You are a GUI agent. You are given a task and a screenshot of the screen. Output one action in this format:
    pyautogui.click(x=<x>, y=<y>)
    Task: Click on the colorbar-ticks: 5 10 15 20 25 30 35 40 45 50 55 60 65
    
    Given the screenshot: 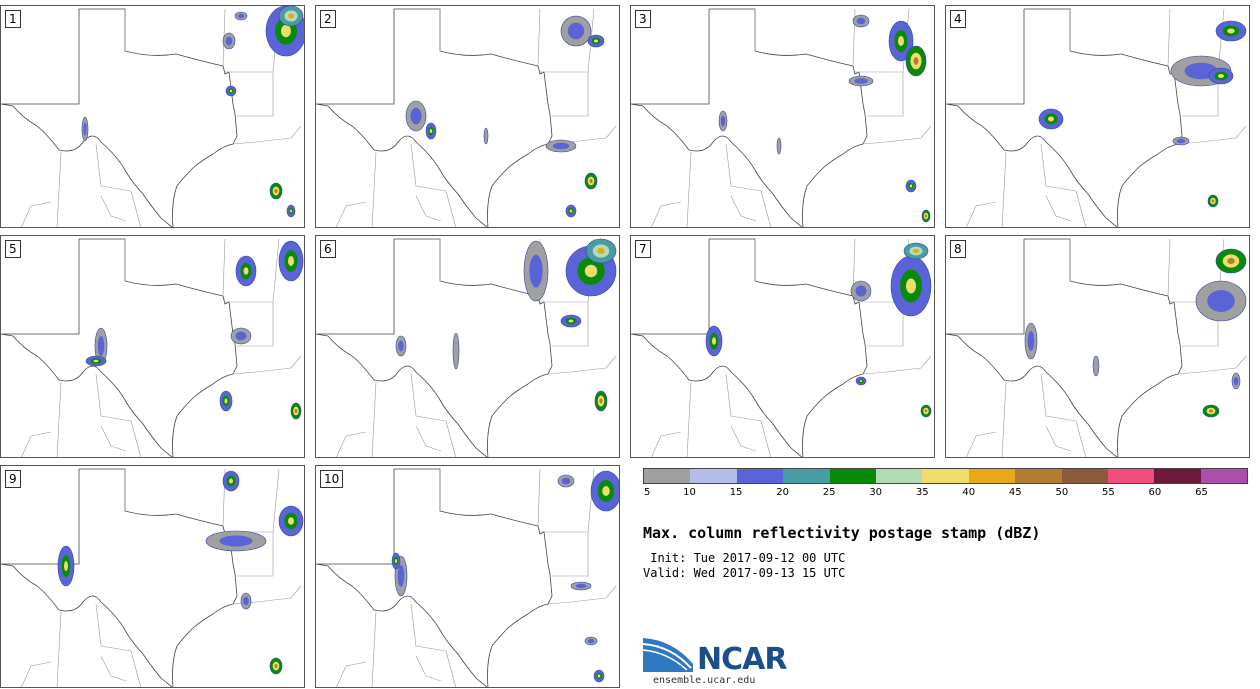 What is the action you would take?
    pyautogui.click(x=945, y=494)
    